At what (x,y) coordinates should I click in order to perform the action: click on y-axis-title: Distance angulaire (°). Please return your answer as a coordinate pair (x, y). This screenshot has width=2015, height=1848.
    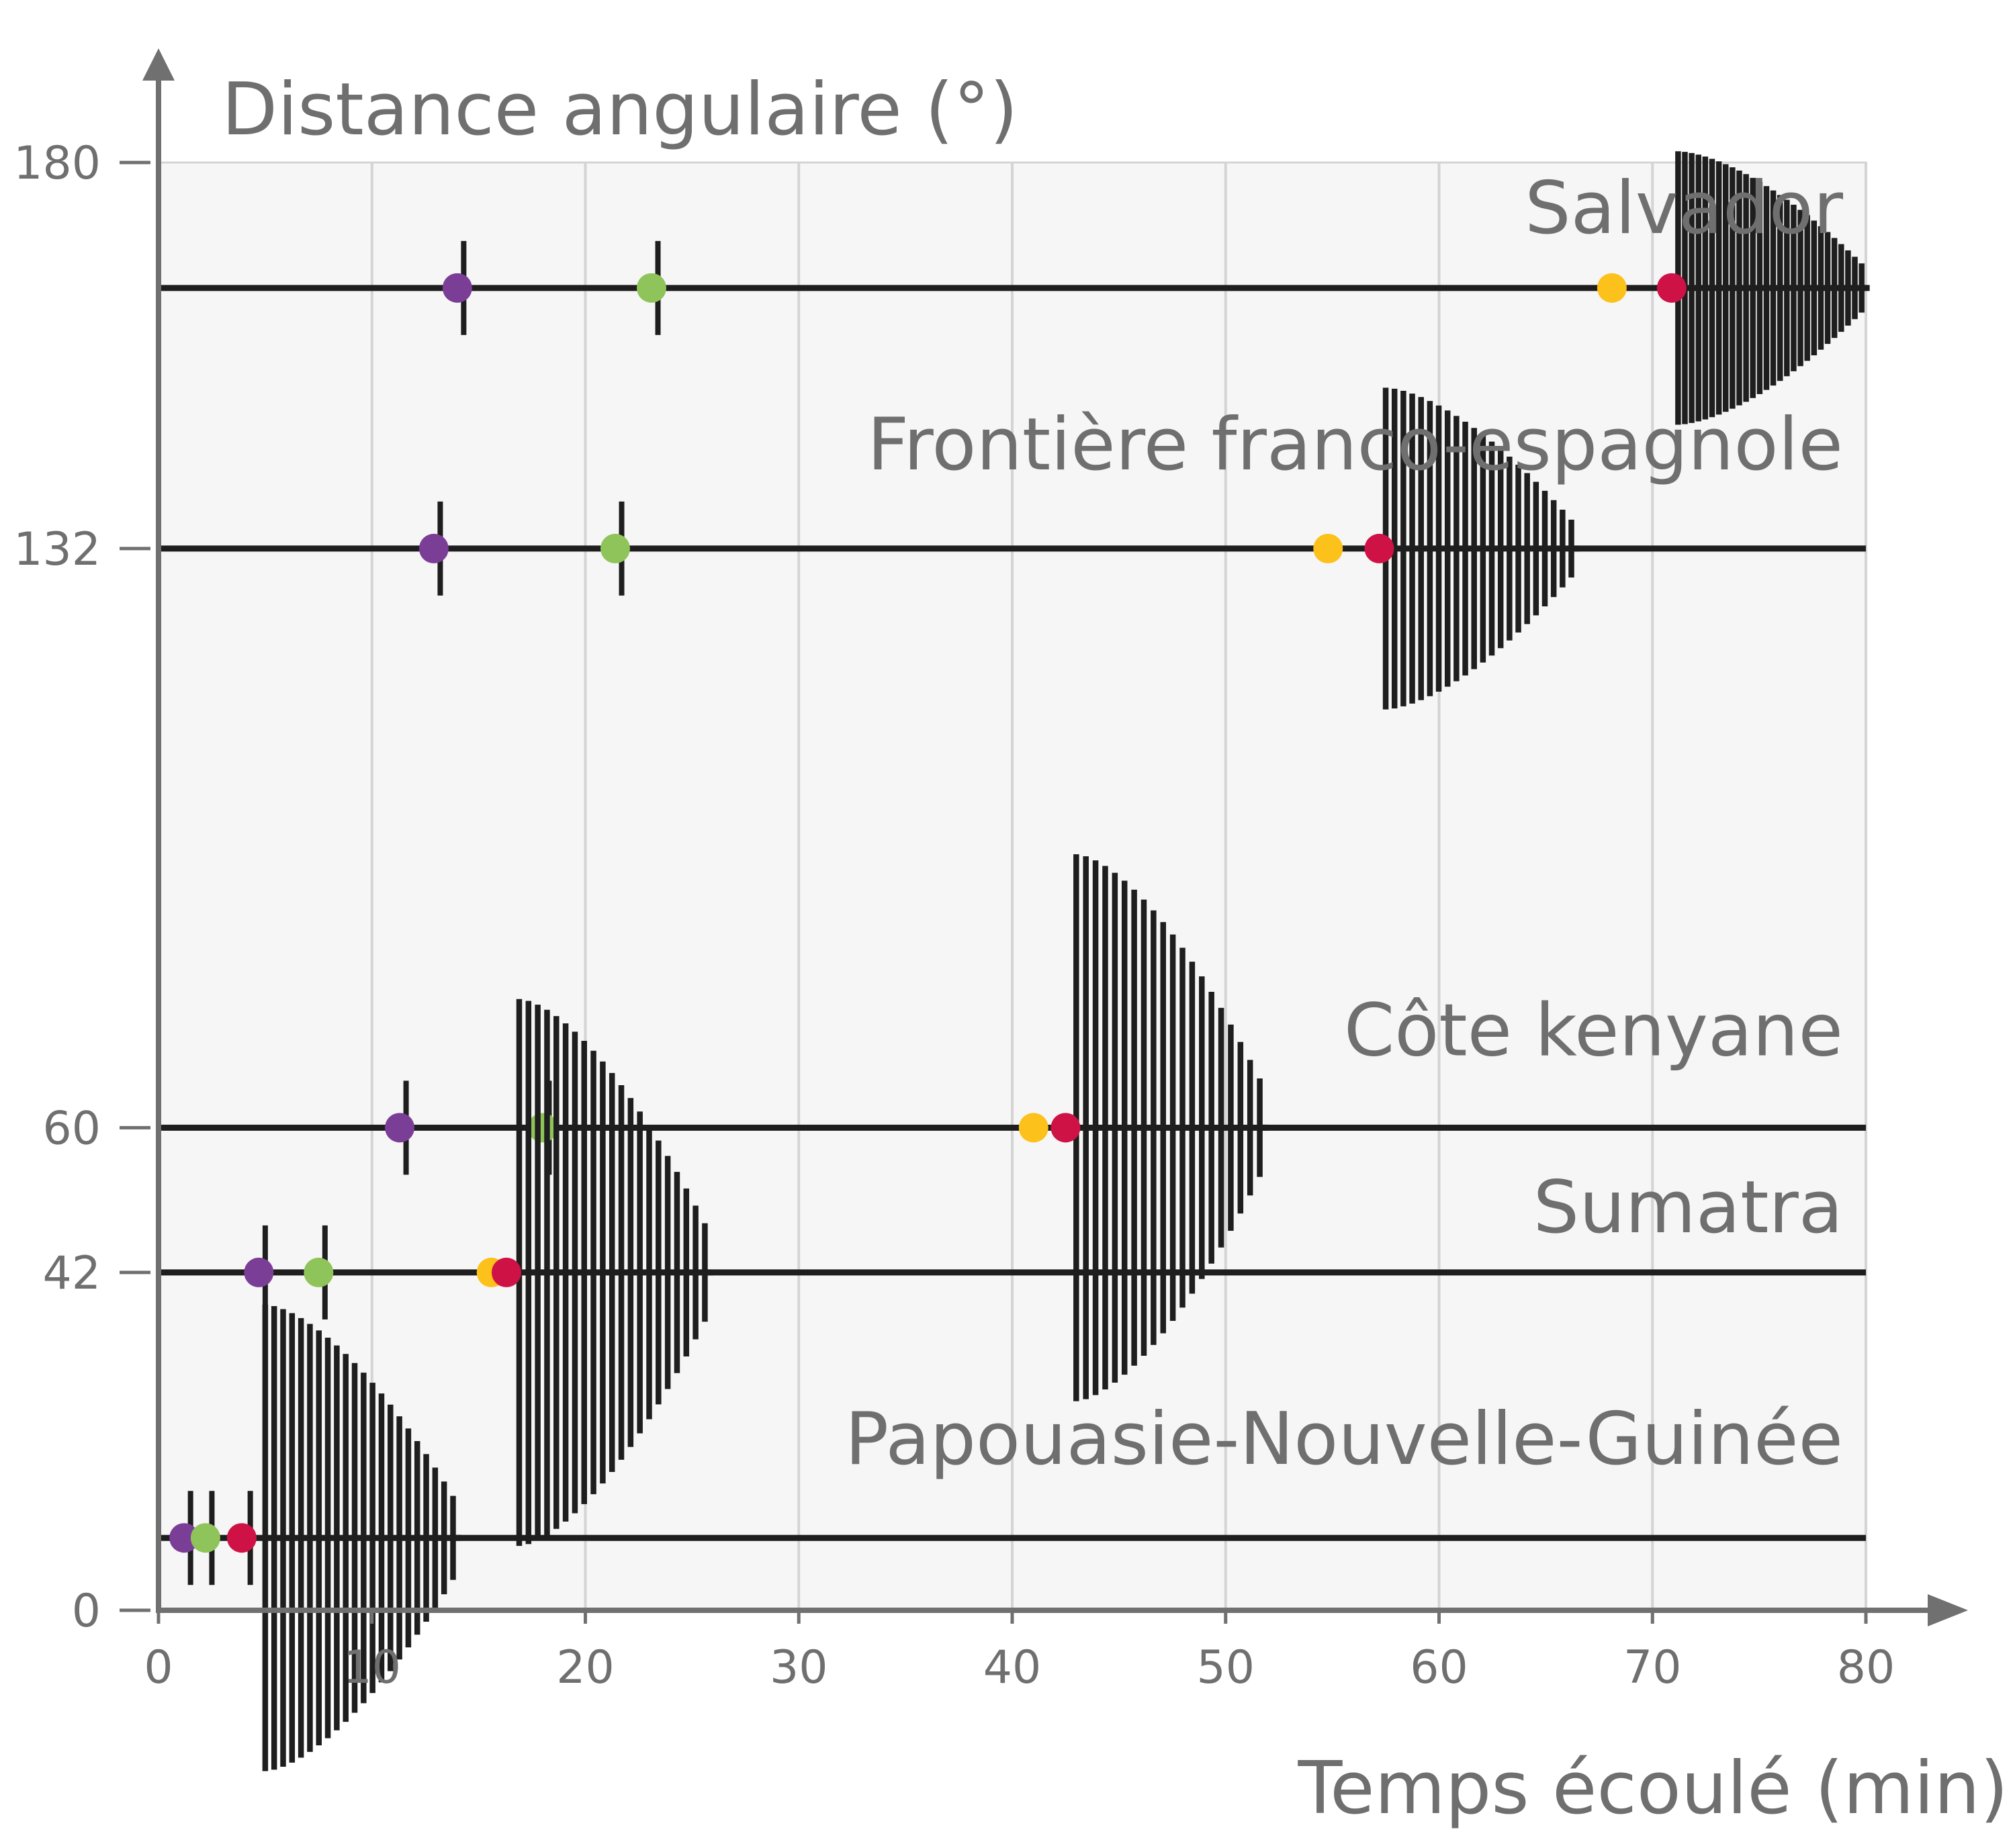
    Looking at the image, I should click on (620, 110).